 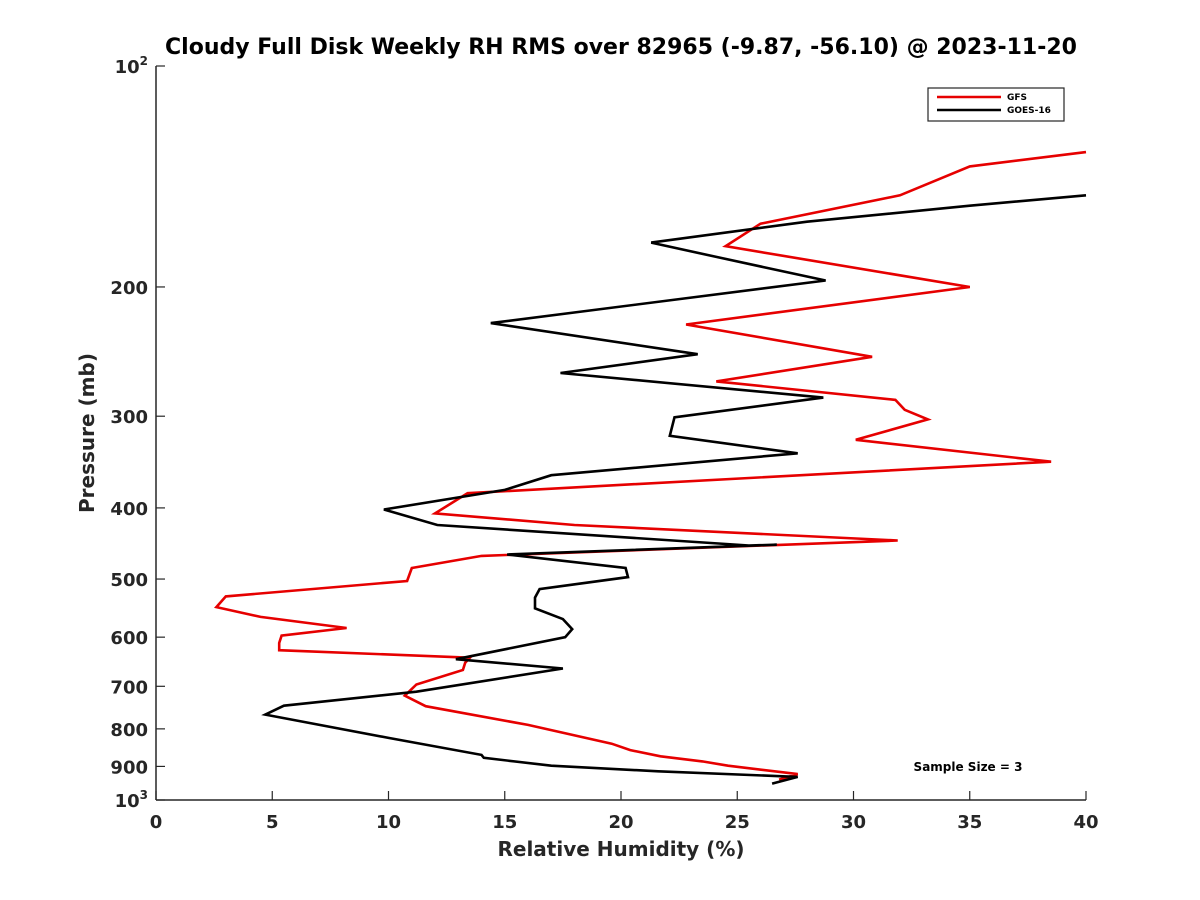 I want to click on legend-label-gfs: GFS, so click(x=1017, y=98).